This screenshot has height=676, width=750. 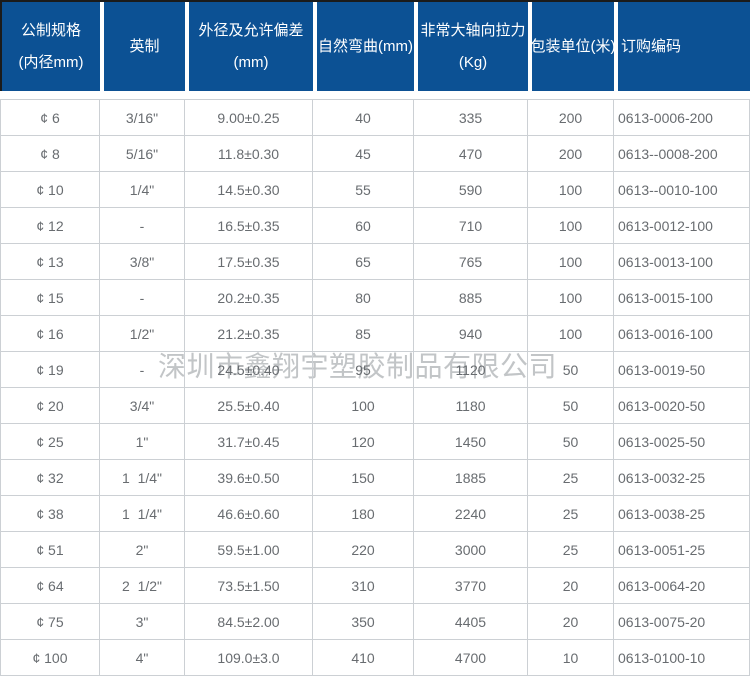 What do you see at coordinates (50, 442) in the screenshot?
I see `cell-metric-size: ¢ 25` at bounding box center [50, 442].